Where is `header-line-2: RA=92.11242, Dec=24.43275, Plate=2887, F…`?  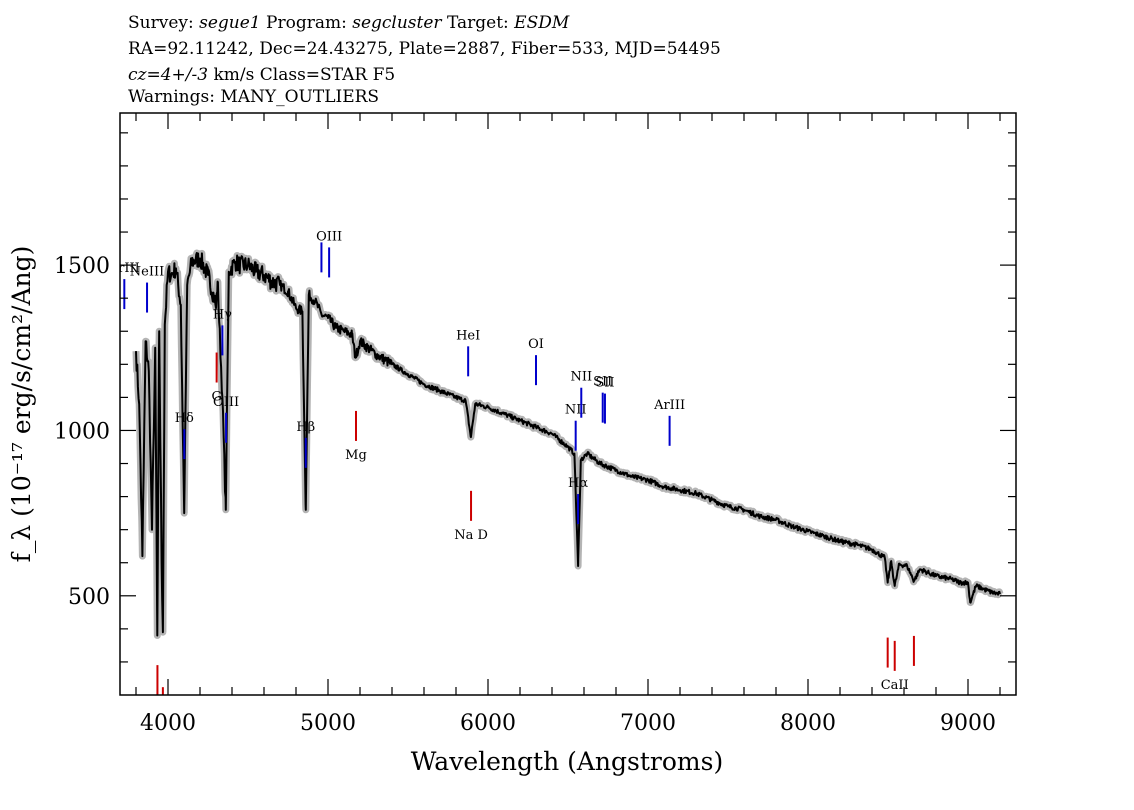 header-line-2: RA=92.11242, Dec=24.43275, Plate=2887, F… is located at coordinates (424, 49).